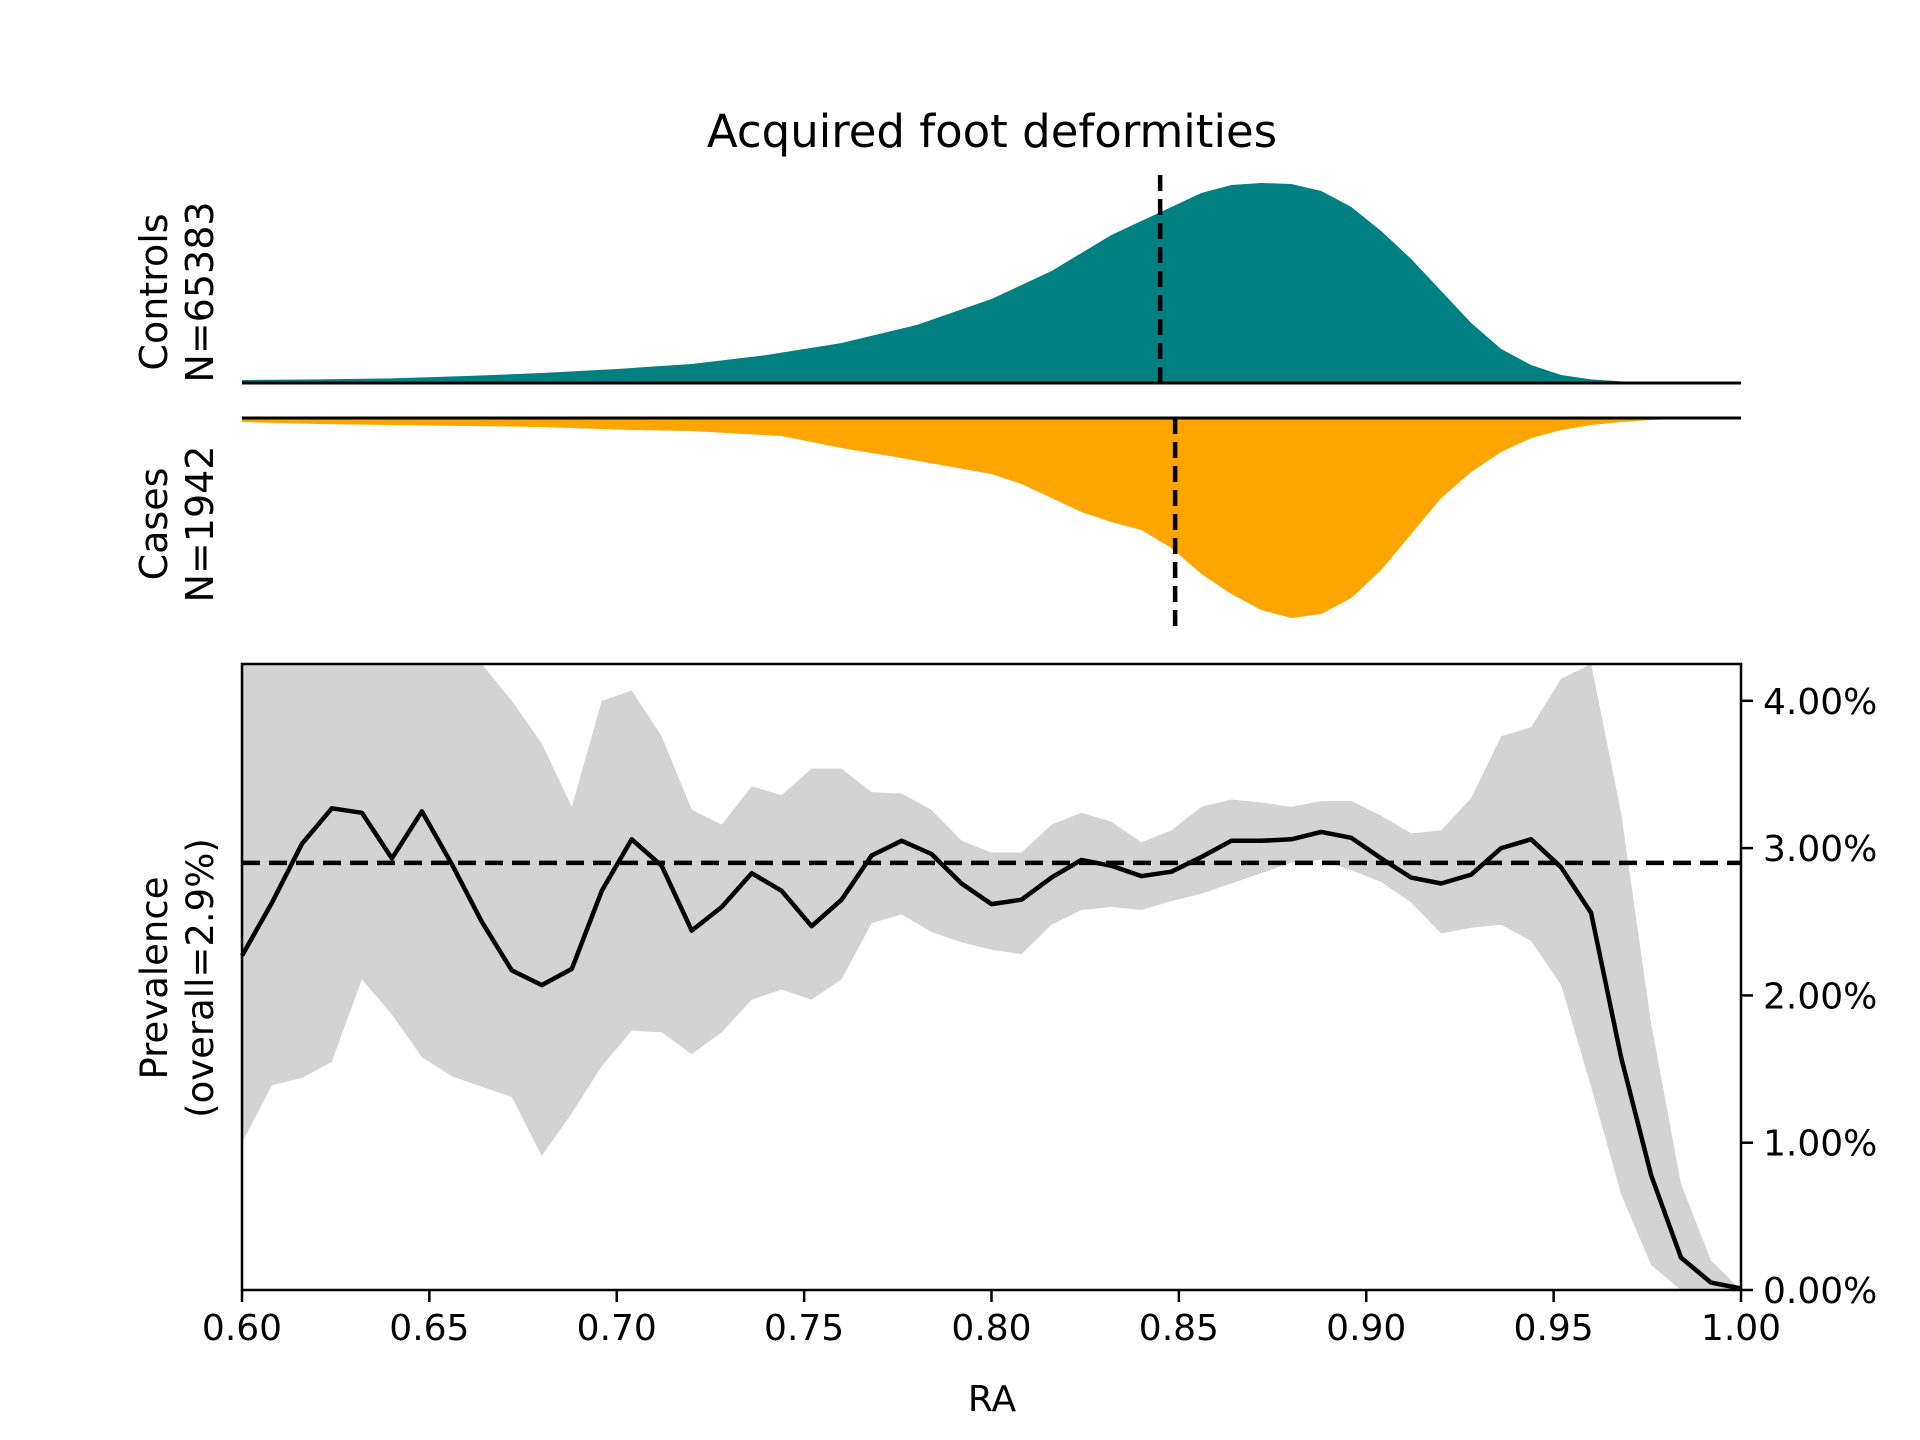  Describe the element at coordinates (177, 524) in the screenshot. I see `cases-label: Cases N=1942` at that location.